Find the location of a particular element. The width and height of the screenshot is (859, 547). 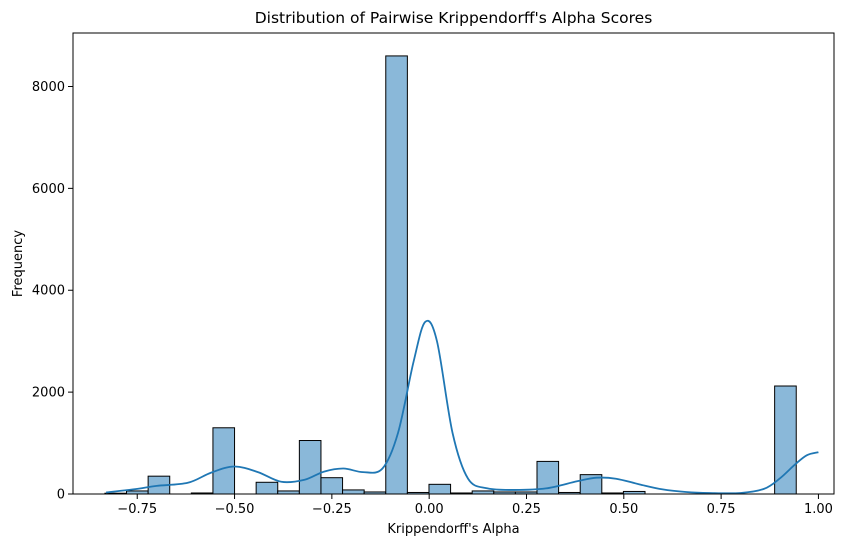

x-tick-label: 0.25 is located at coordinates (526, 509).